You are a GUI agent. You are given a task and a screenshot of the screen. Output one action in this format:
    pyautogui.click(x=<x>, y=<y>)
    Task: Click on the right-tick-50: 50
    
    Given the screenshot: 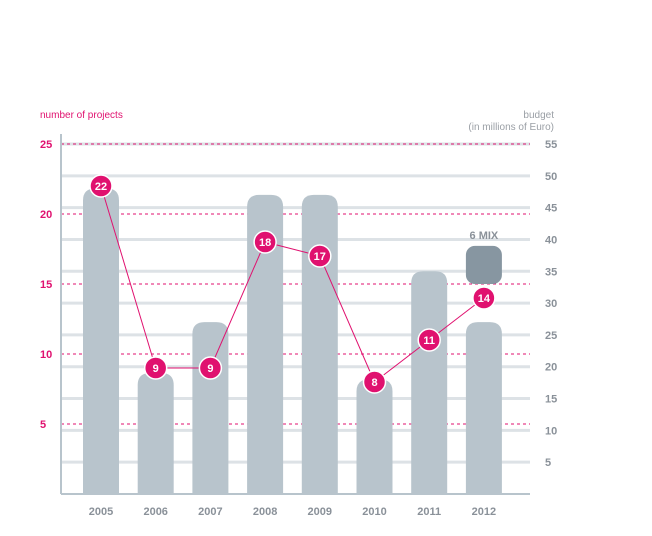 What is the action you would take?
    pyautogui.click(x=551, y=177)
    